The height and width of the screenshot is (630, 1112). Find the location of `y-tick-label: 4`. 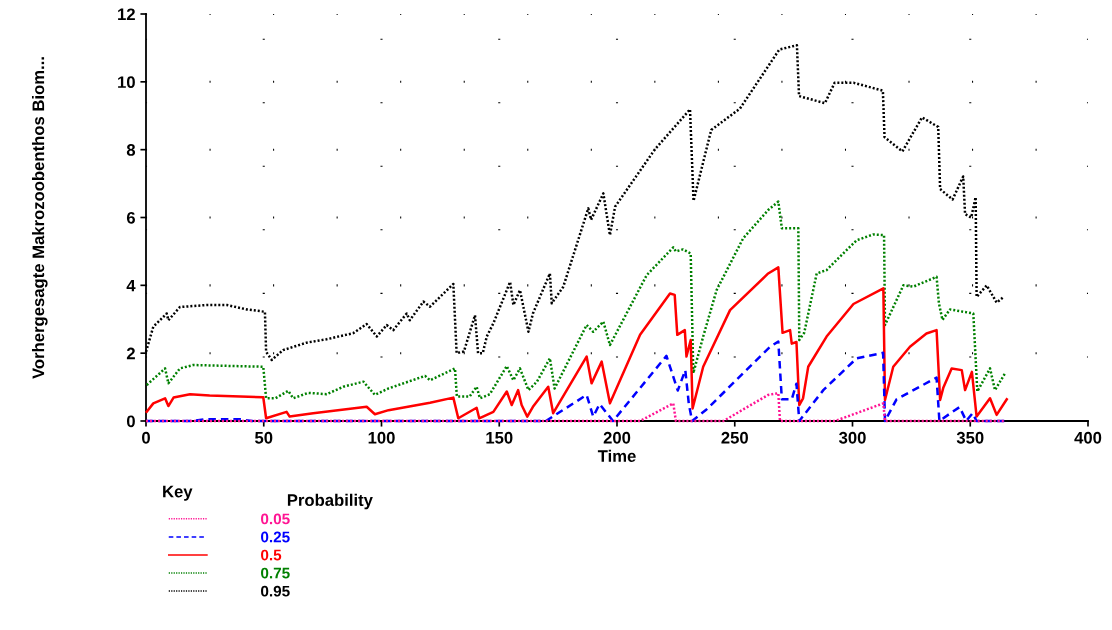

y-tick-label: 4 is located at coordinates (131, 285).